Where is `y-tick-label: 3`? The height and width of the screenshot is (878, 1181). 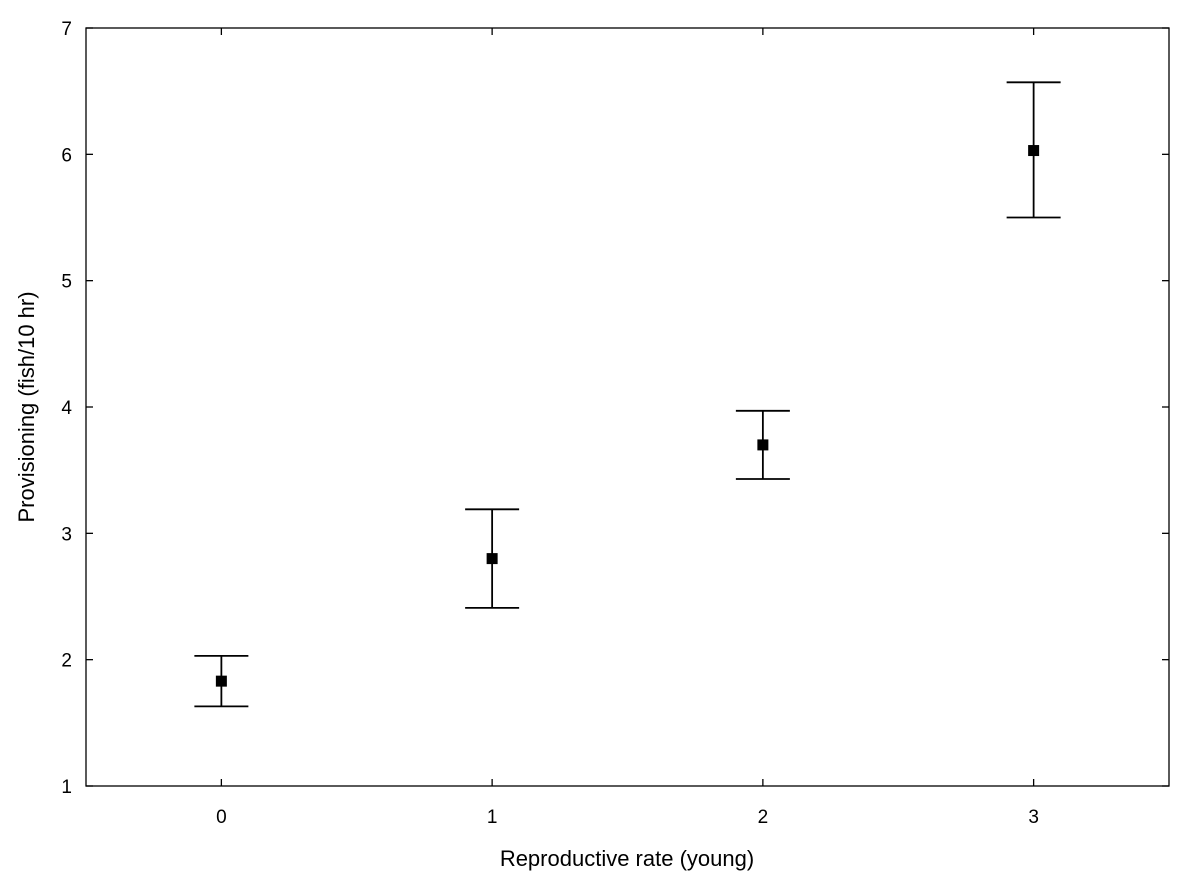
y-tick-label: 3 is located at coordinates (66, 534).